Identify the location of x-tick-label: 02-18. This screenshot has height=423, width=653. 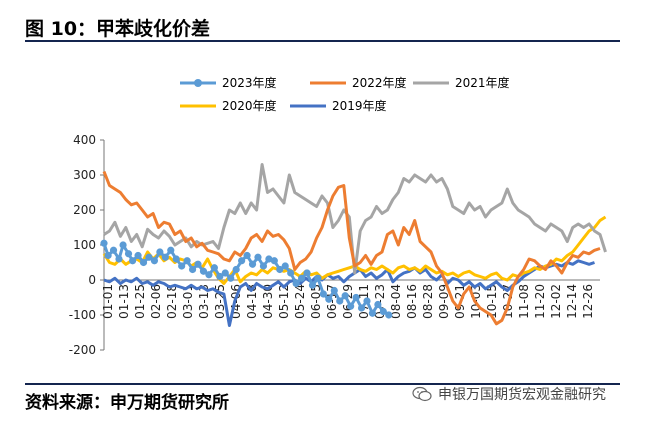
(172, 301).